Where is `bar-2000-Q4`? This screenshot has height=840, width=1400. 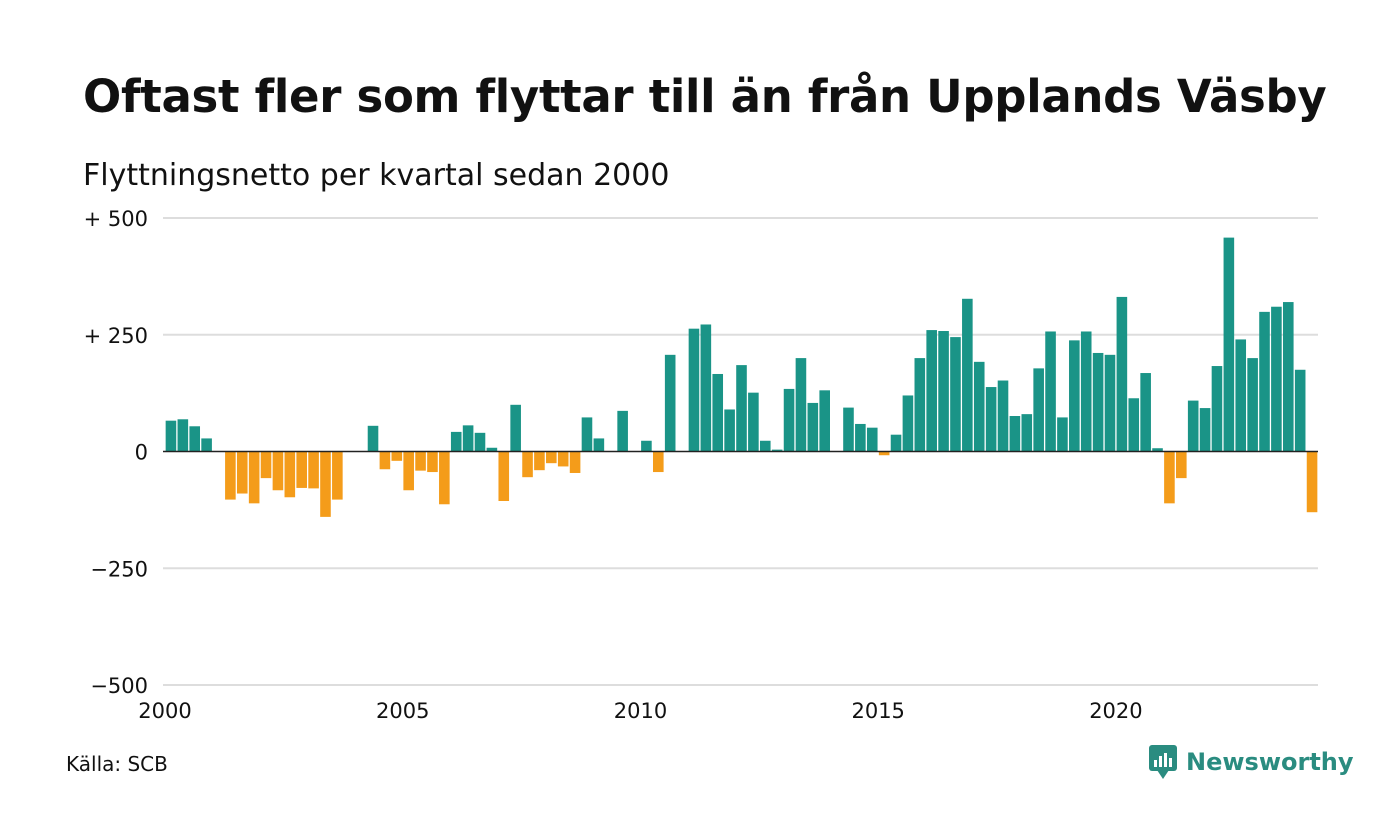
bar-2000-Q4 is located at coordinates (206, 445).